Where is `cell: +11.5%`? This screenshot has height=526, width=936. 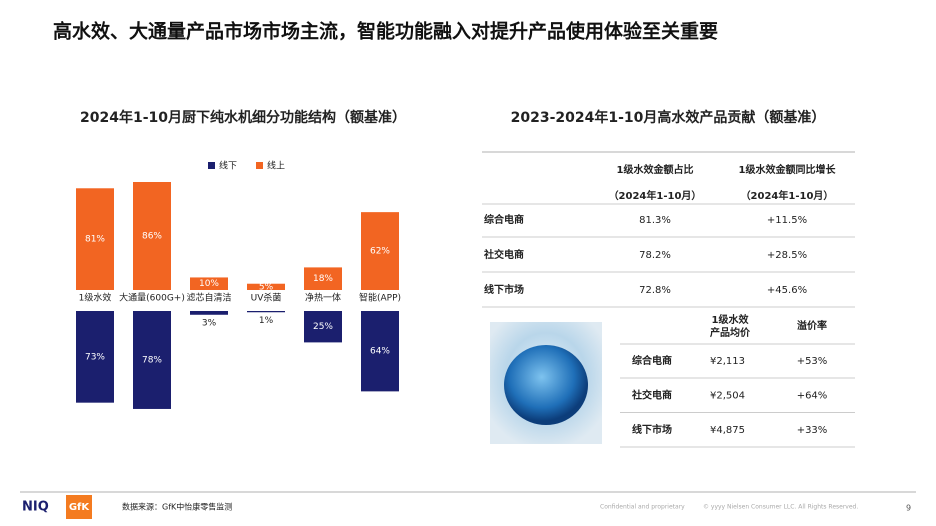 cell: +11.5% is located at coordinates (787, 220).